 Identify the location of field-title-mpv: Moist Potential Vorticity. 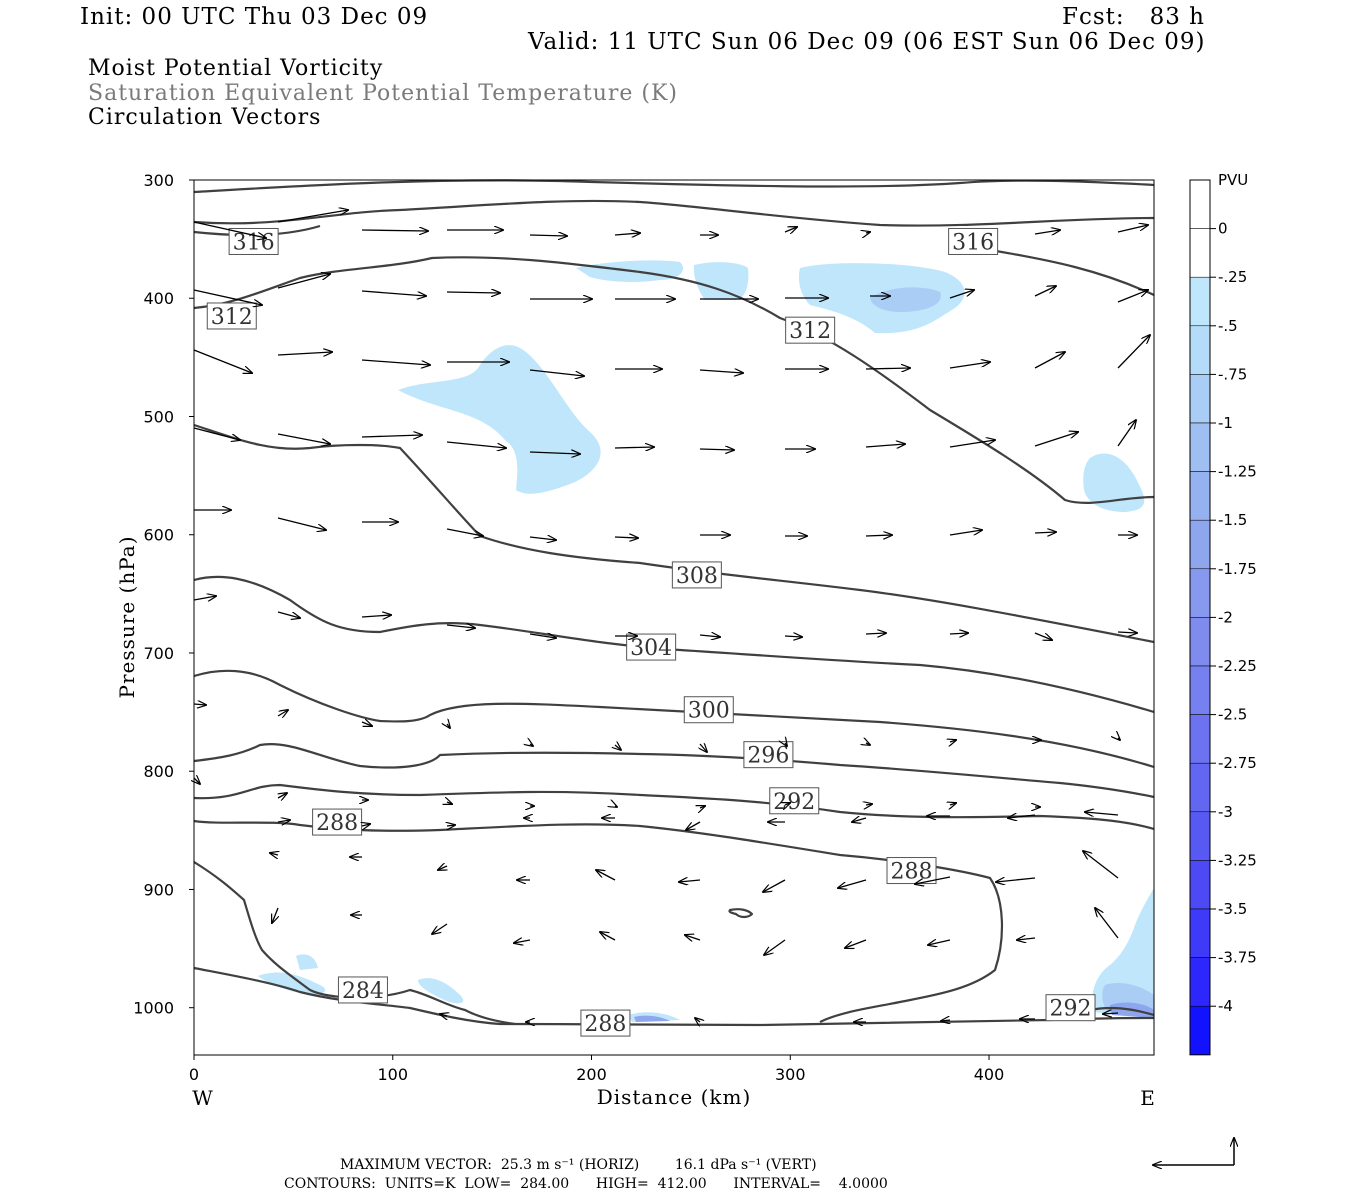
(236, 68).